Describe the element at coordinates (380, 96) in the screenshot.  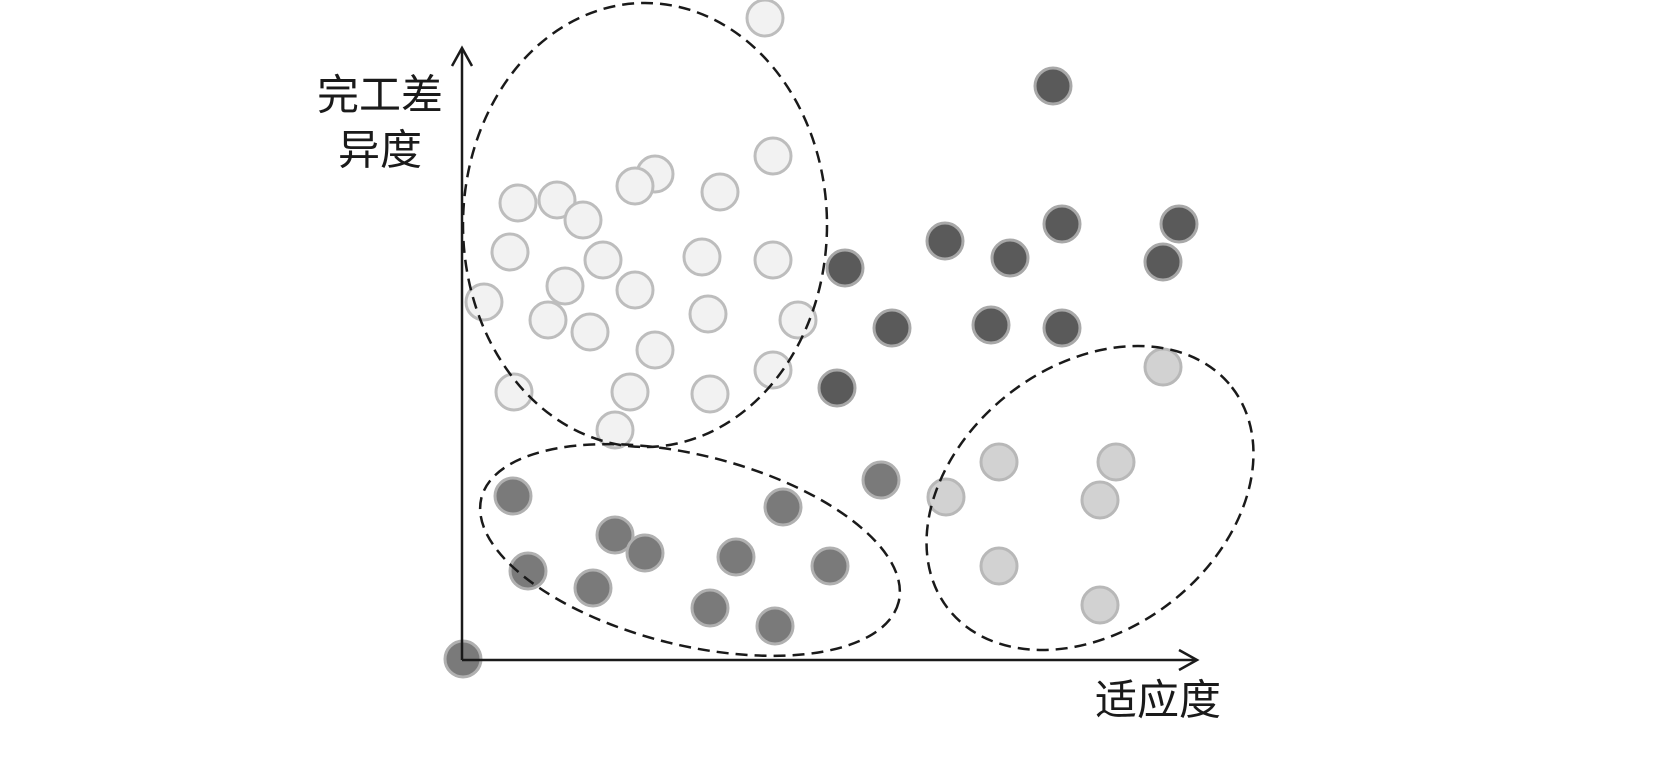
I see `y-axis-label: 完工差` at that location.